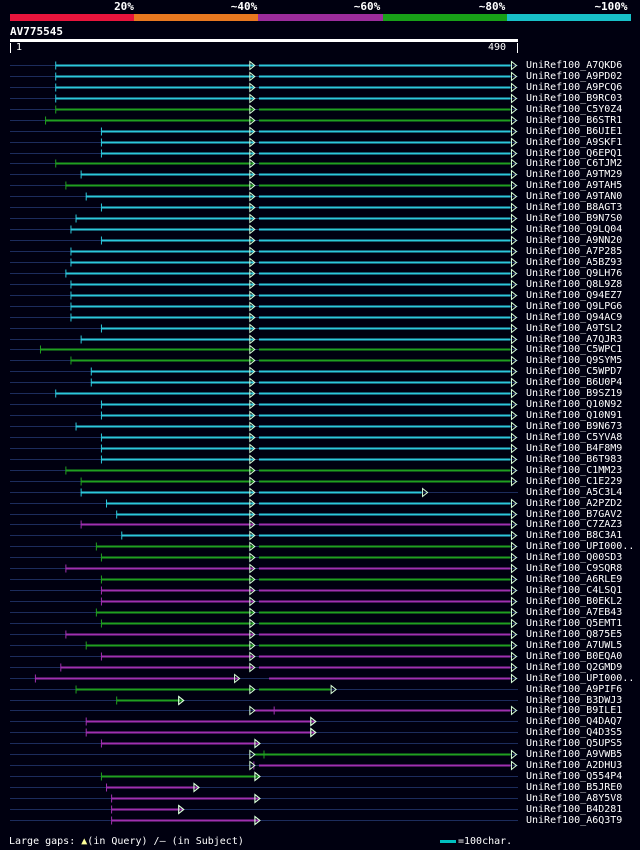 The image size is (640, 850). What do you see at coordinates (574, 426) in the screenshot?
I see `hit-label: UniRef100_B9N673` at bounding box center [574, 426].